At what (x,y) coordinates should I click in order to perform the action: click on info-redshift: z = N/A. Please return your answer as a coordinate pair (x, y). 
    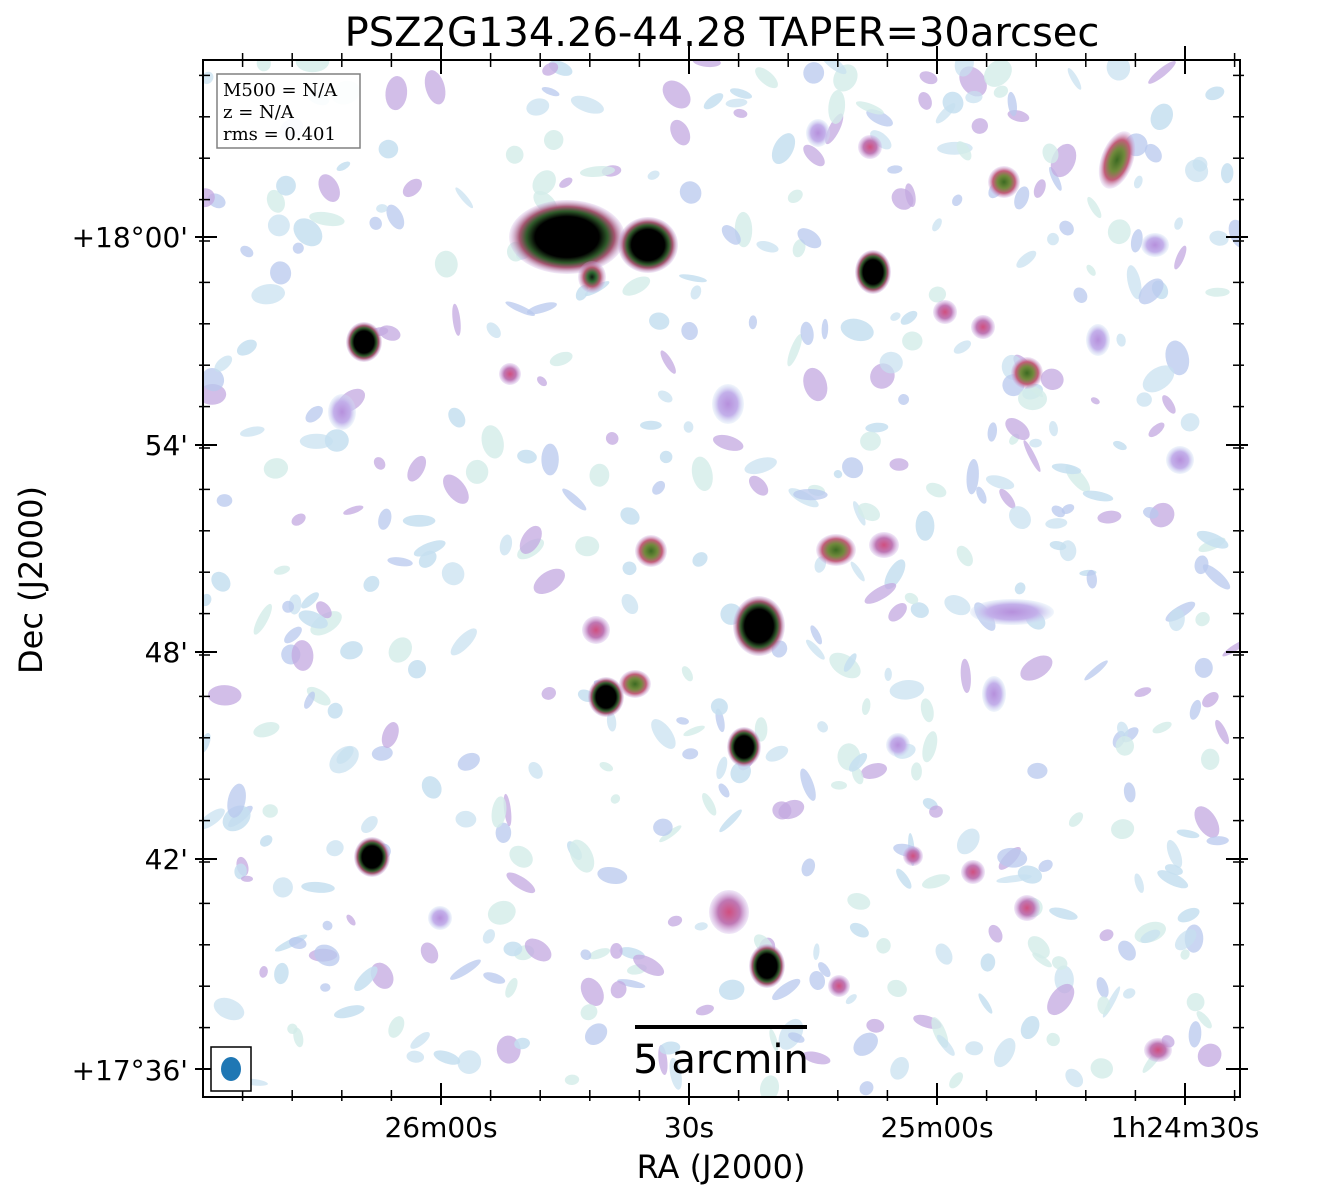
    Looking at the image, I should click on (259, 112).